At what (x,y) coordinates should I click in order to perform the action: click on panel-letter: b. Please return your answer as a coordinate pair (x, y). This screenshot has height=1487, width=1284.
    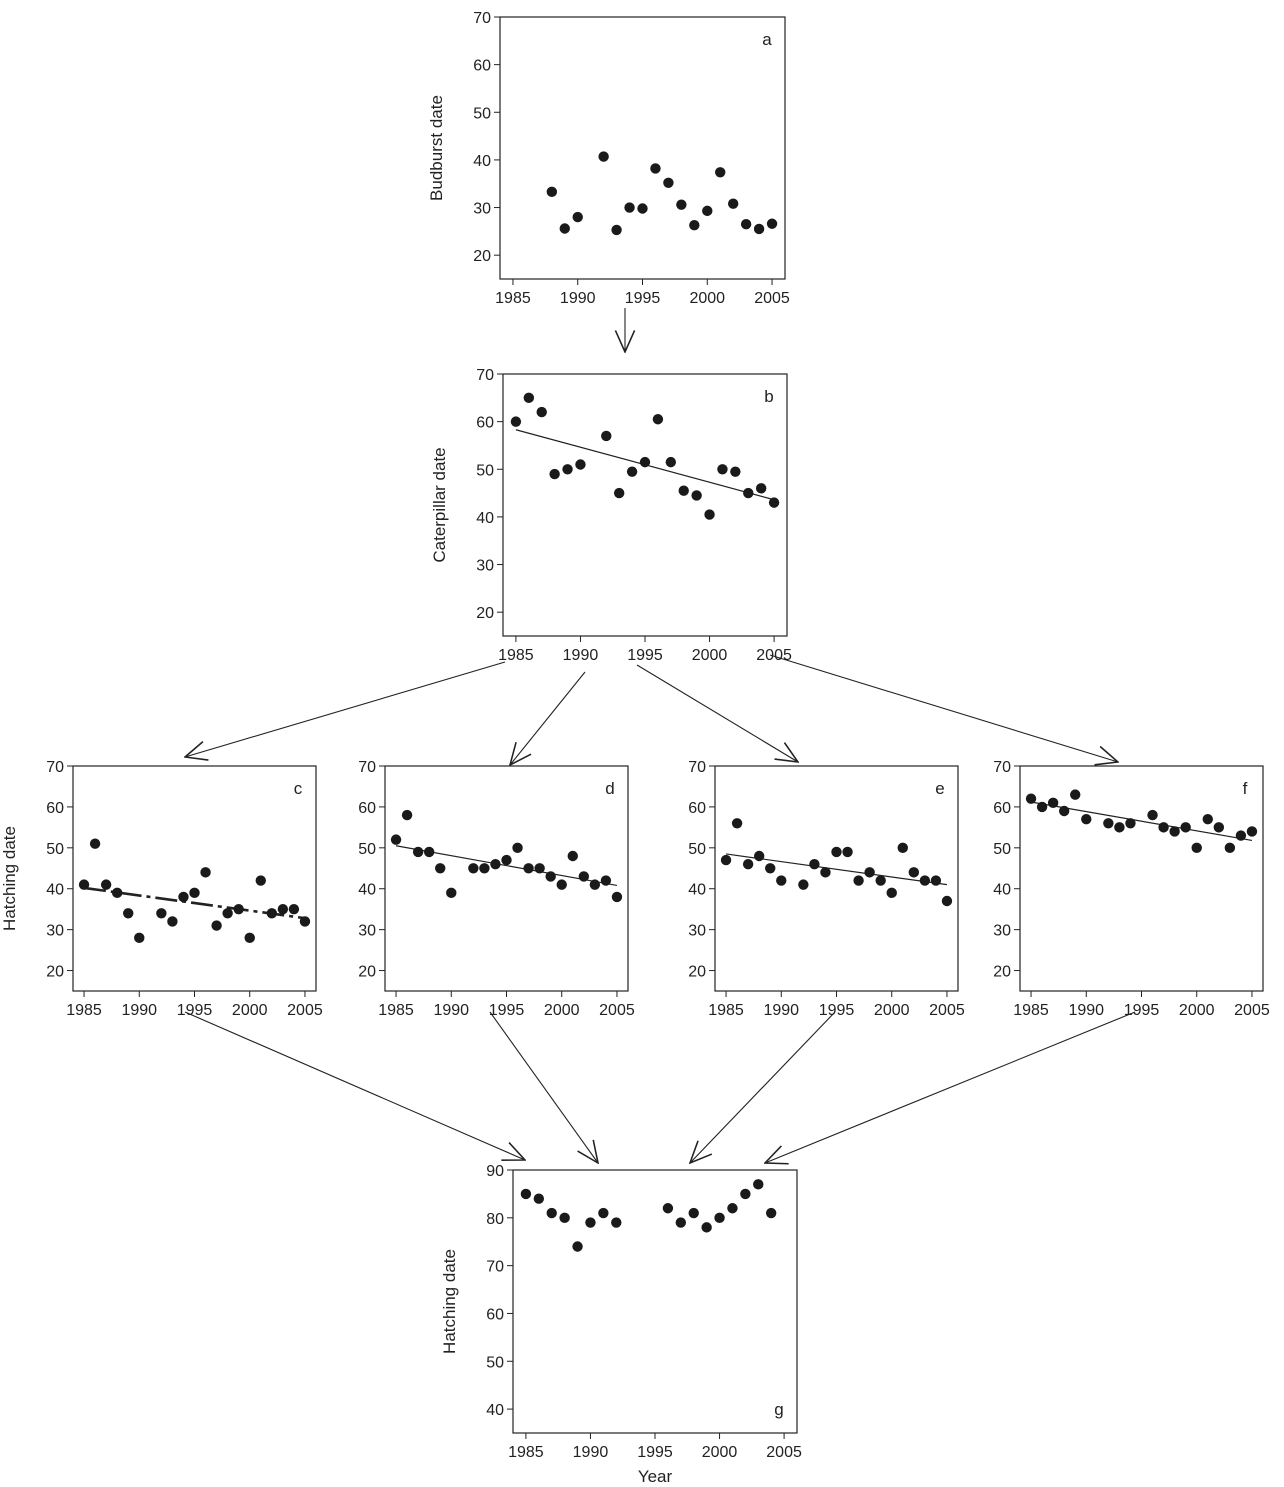
    Looking at the image, I should click on (768, 396).